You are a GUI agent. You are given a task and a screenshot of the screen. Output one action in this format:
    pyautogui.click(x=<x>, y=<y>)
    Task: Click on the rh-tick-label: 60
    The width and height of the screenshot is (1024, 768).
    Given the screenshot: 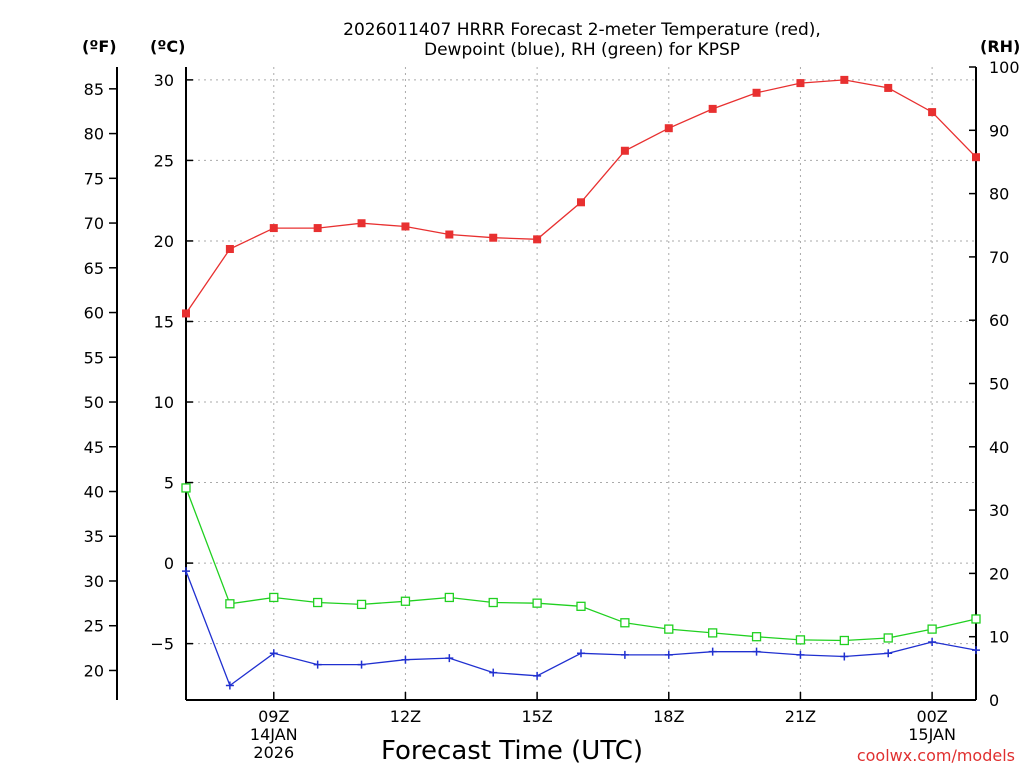 What is the action you would take?
    pyautogui.click(x=999, y=320)
    